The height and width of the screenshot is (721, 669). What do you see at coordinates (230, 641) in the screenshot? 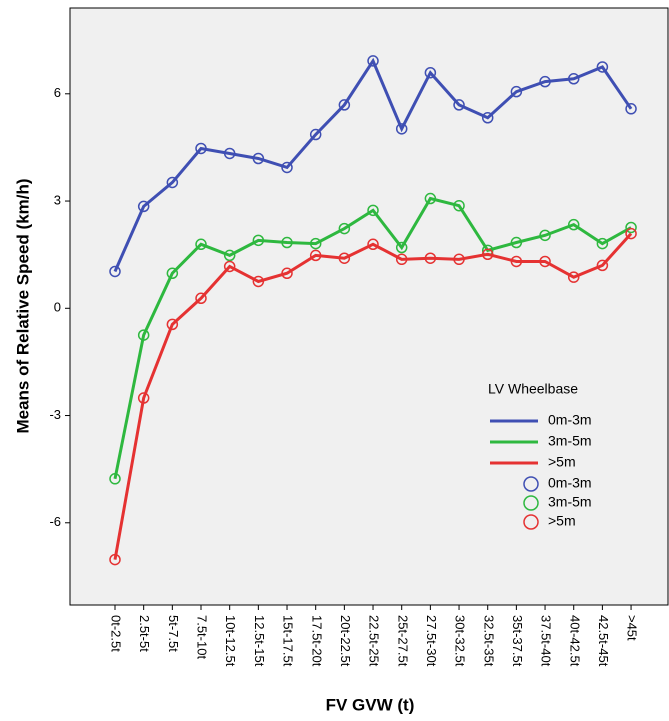
I see `x-tick-label: 10t-12.5t` at bounding box center [230, 641].